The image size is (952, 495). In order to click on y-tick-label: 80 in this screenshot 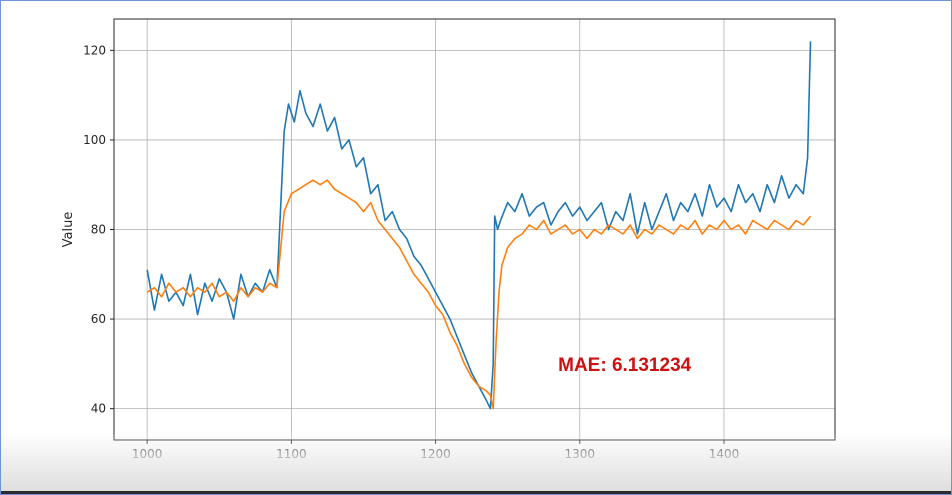, I will do `click(98, 230)`.